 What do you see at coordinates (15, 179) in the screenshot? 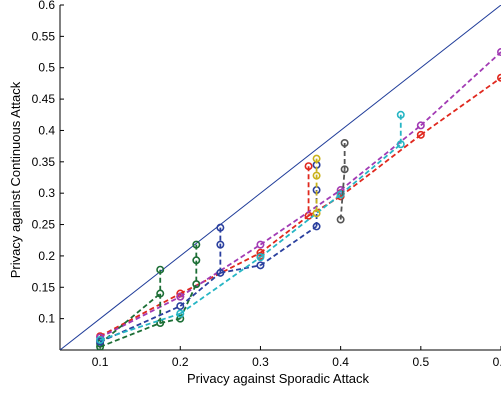
I see `y-axis-label: Privacy against Continuous Attack` at bounding box center [15, 179].